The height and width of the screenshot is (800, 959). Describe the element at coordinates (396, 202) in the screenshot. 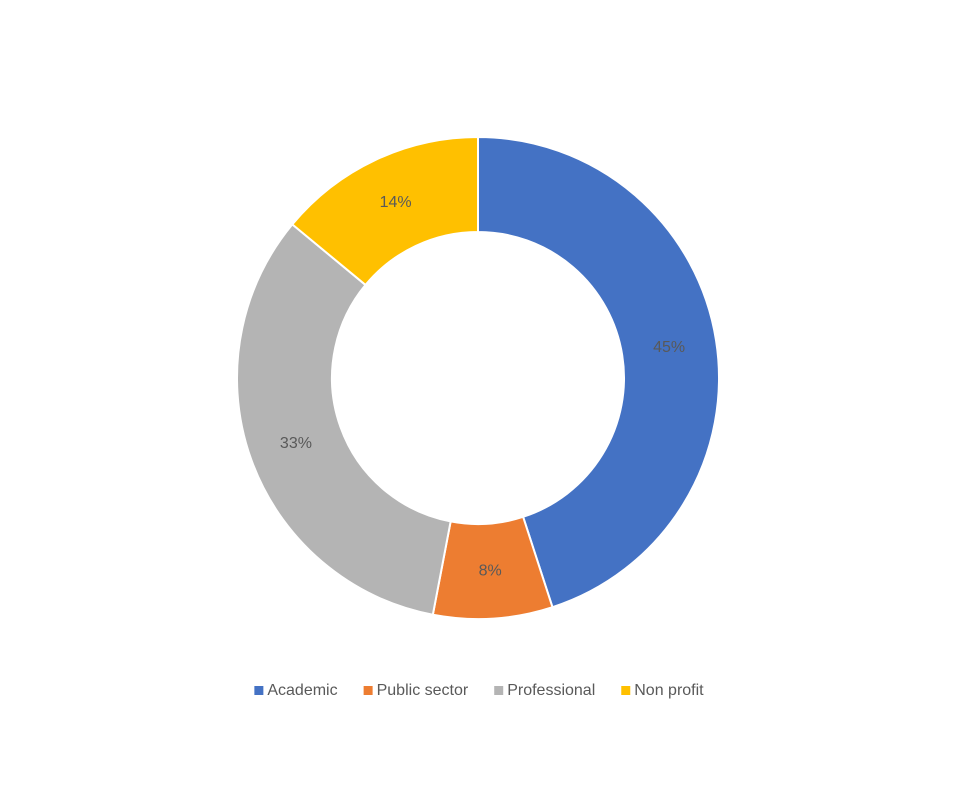

I see `data-label: 14%` at that location.